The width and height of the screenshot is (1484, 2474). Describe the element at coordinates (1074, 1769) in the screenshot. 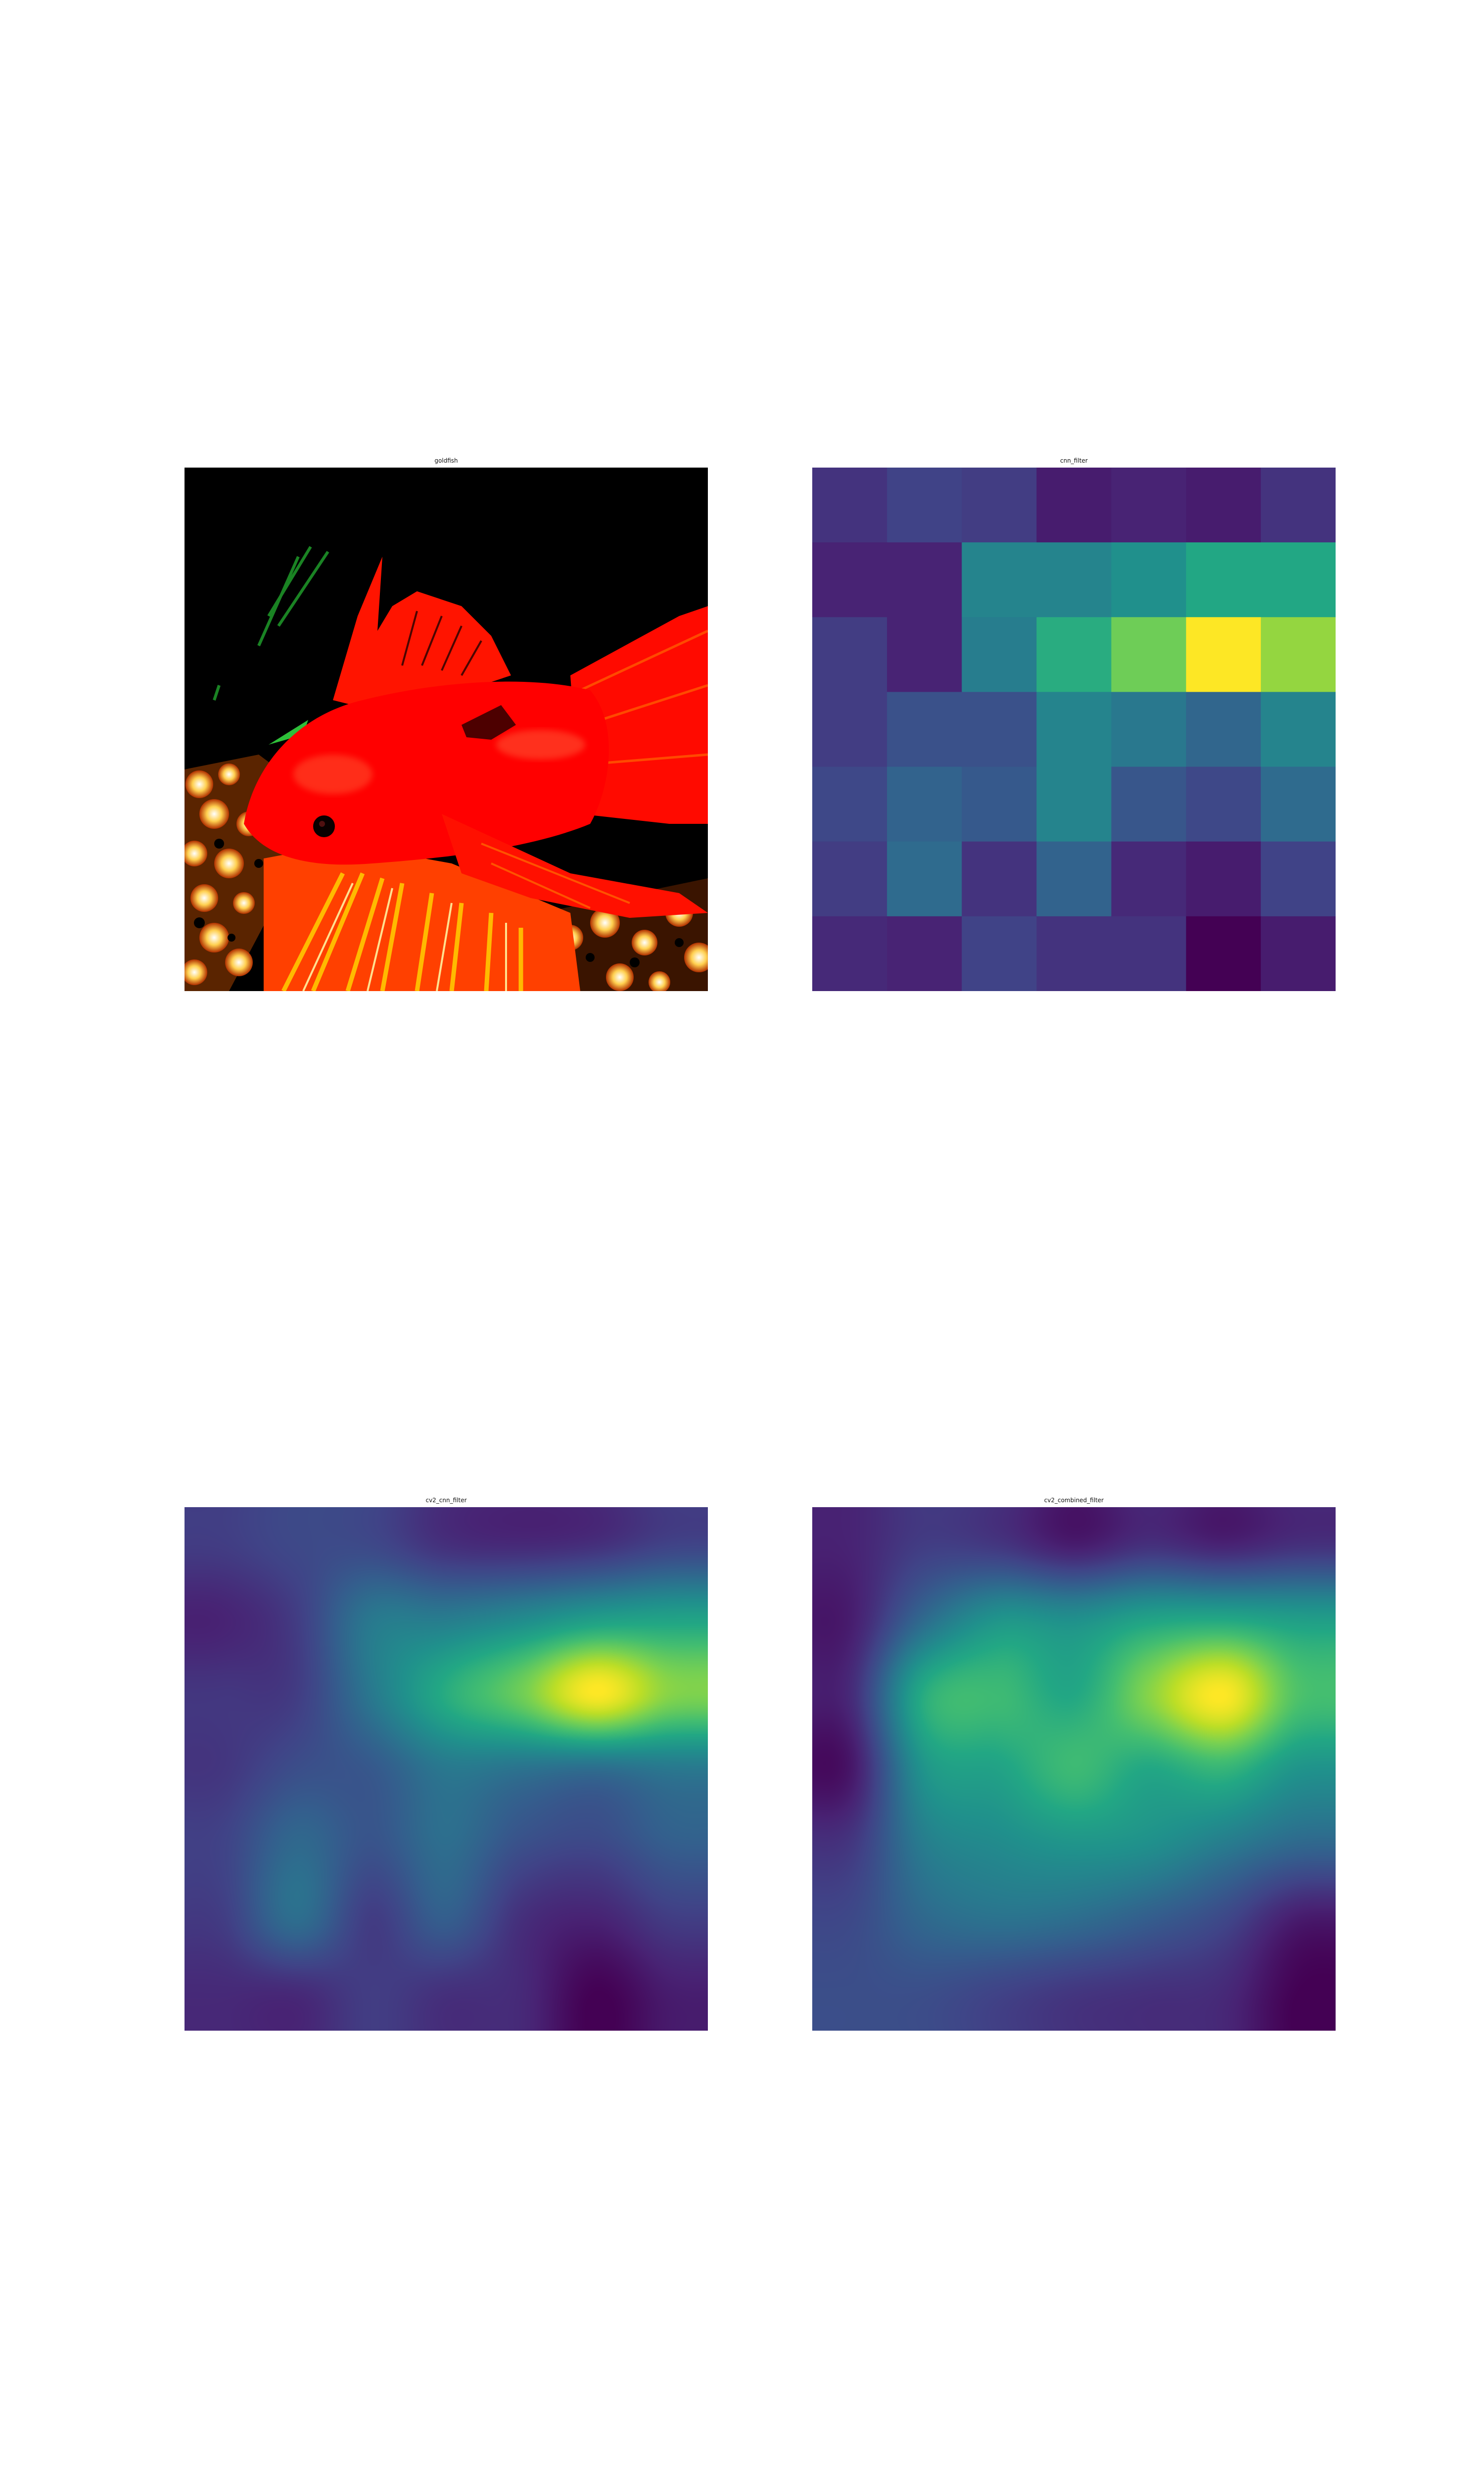

I see `cv2-combined-filter-heatmap` at that location.